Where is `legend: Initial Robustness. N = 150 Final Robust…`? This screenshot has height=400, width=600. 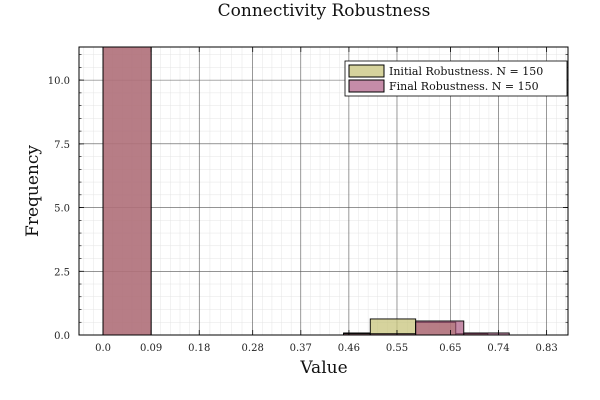 legend: Initial Robustness. N = 150 Final Robust… is located at coordinates (456, 78).